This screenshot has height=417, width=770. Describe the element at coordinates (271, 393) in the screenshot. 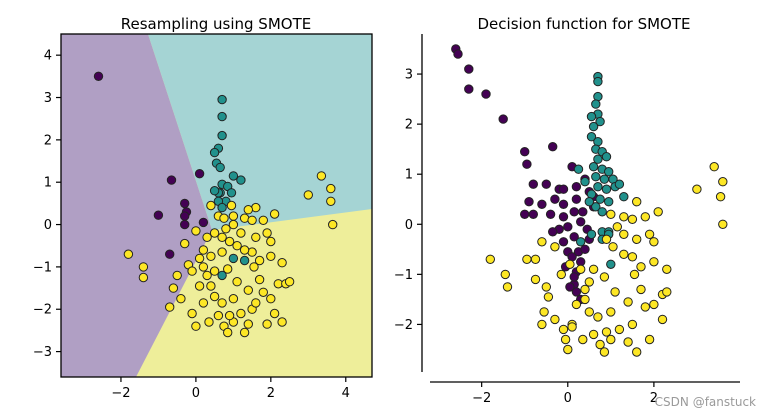

I see `x-tick-label: 2` at that location.